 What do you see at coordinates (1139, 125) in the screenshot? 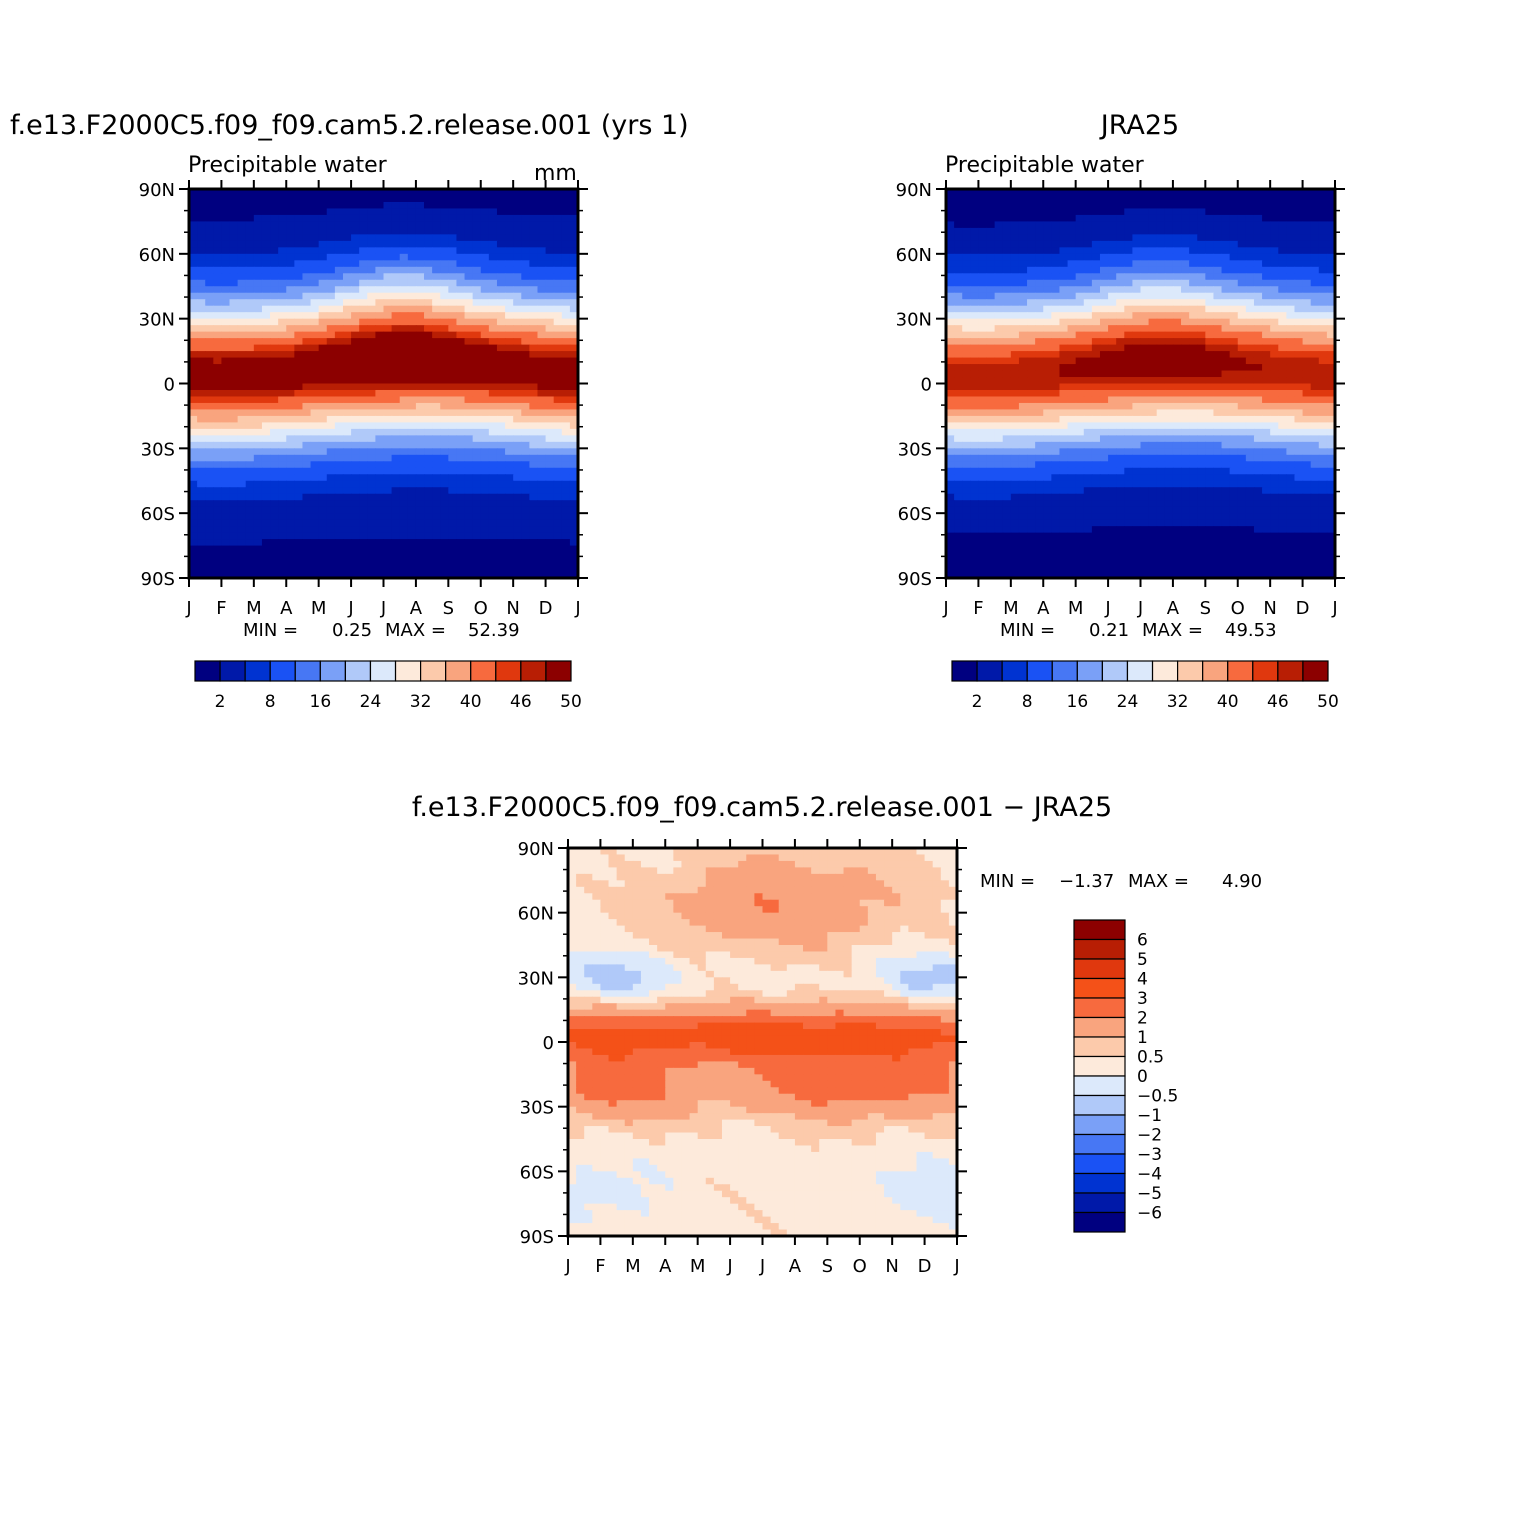
I see `panel-obs-title: JRA25` at bounding box center [1139, 125].